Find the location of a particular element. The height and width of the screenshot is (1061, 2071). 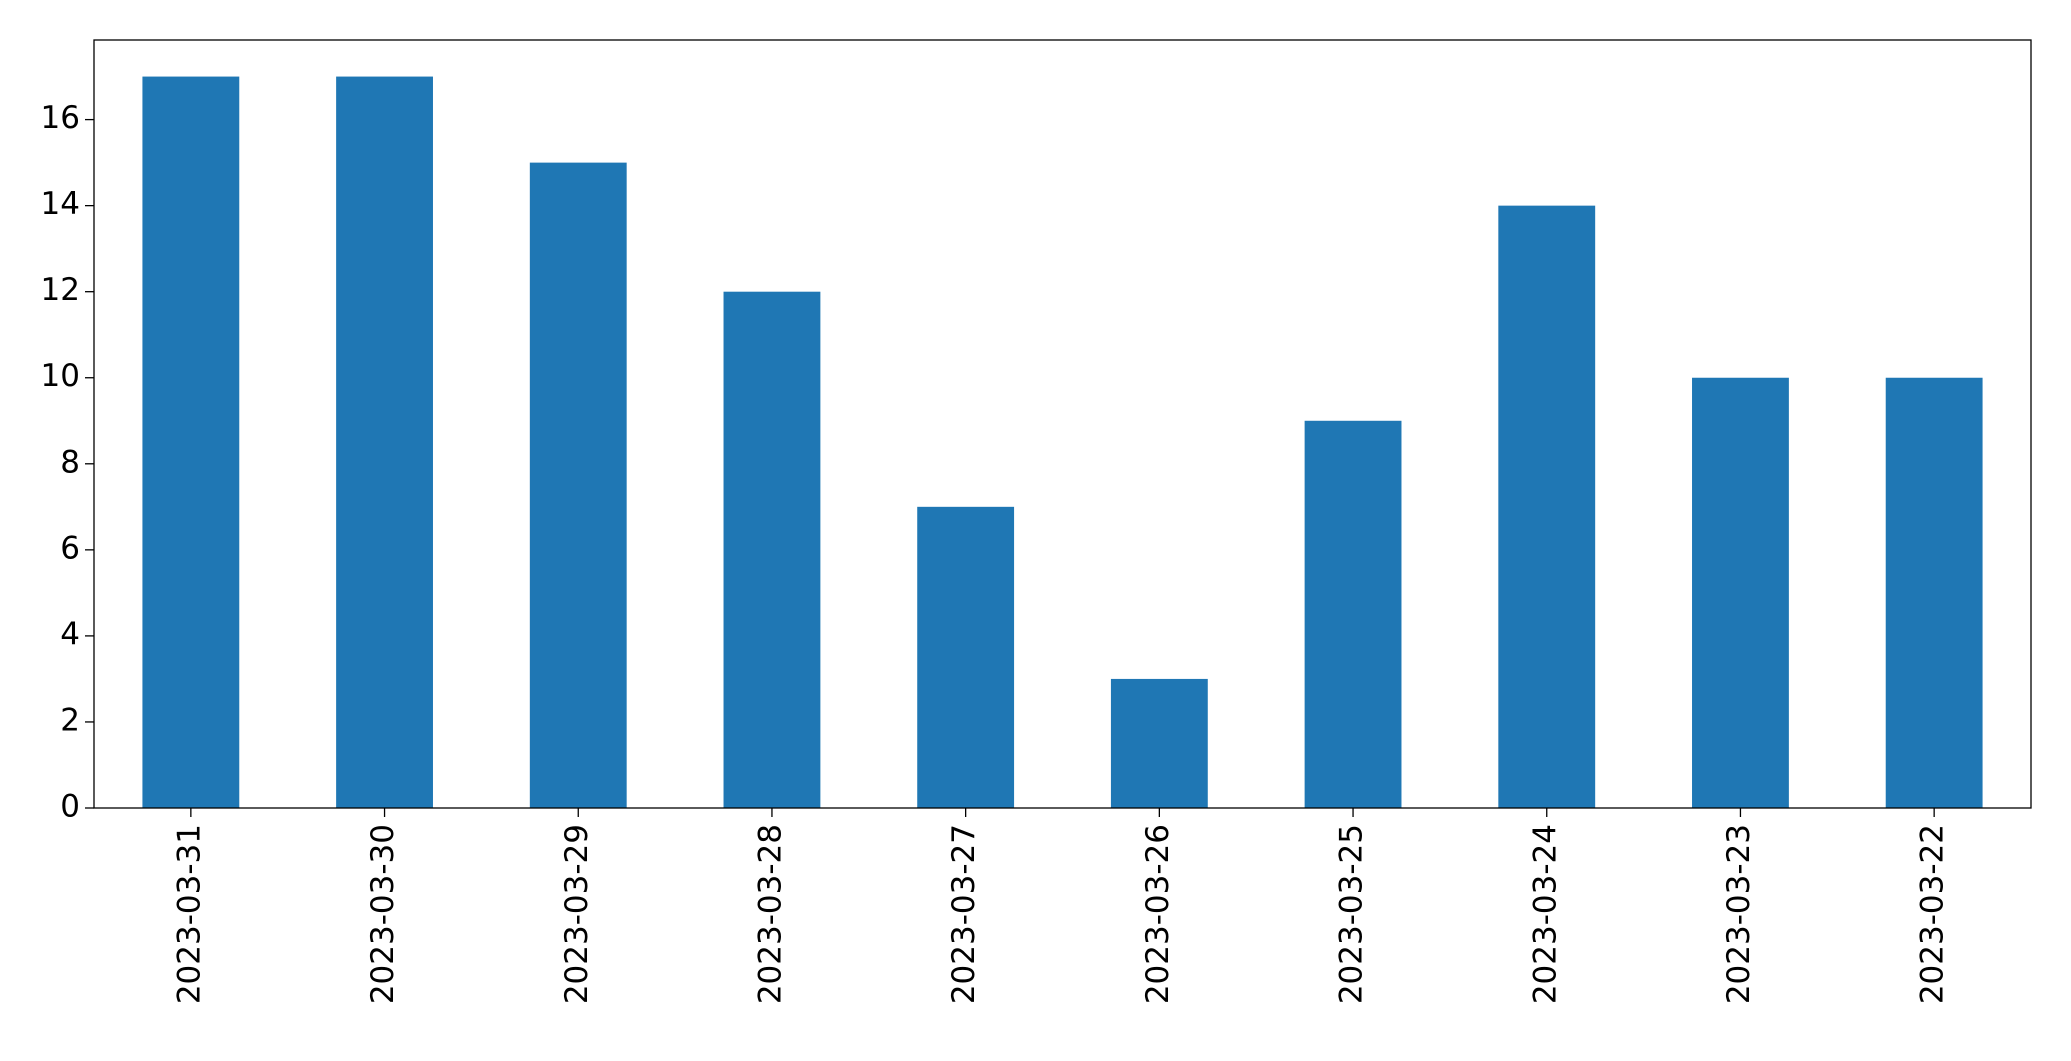

x-tick-label: 2023-03-27 is located at coordinates (964, 914).